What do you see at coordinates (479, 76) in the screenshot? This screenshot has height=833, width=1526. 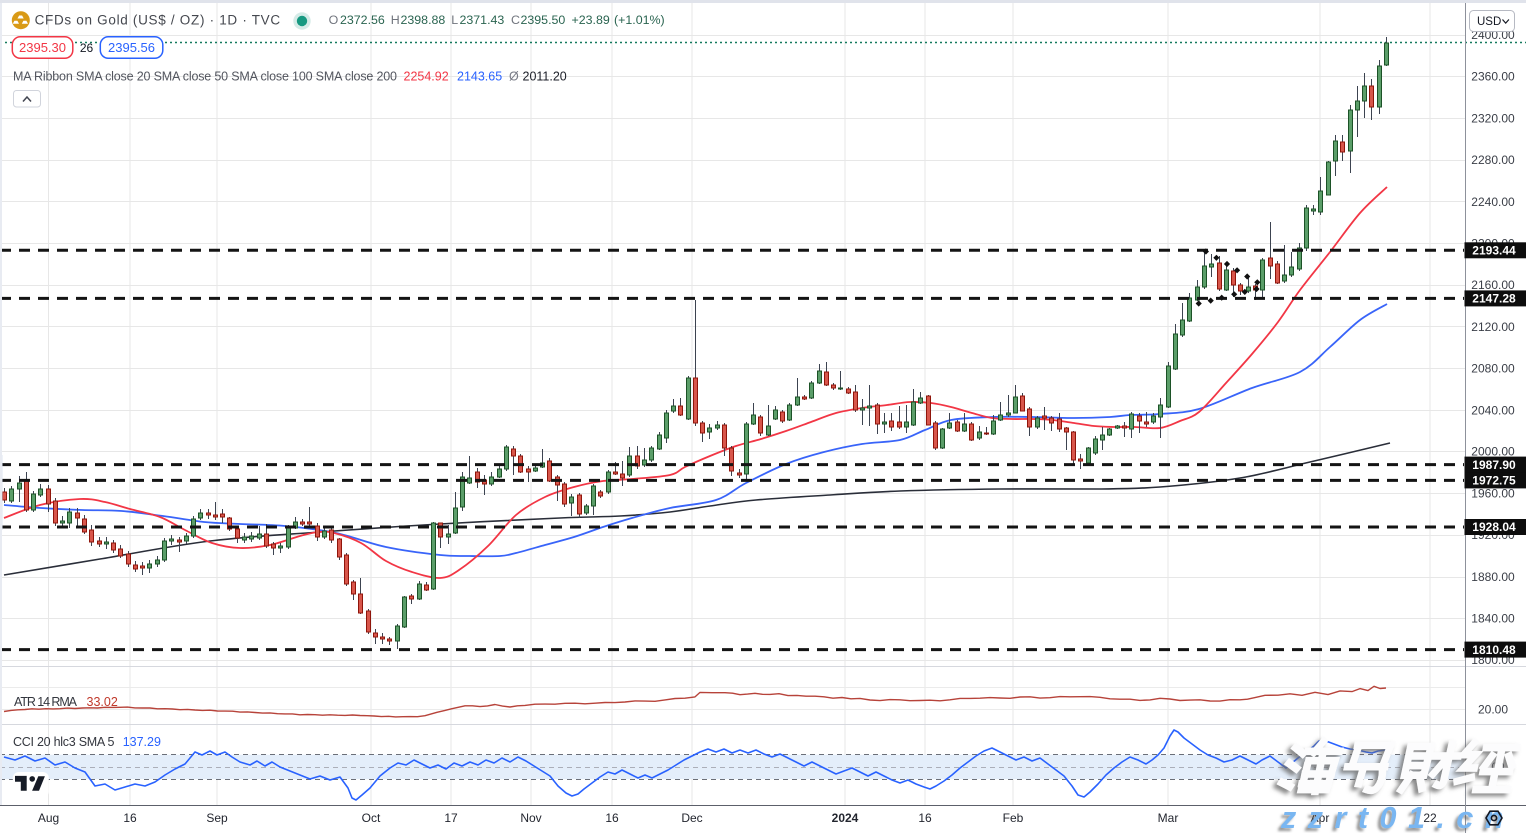 I see `svg-text: 2143.65` at bounding box center [479, 76].